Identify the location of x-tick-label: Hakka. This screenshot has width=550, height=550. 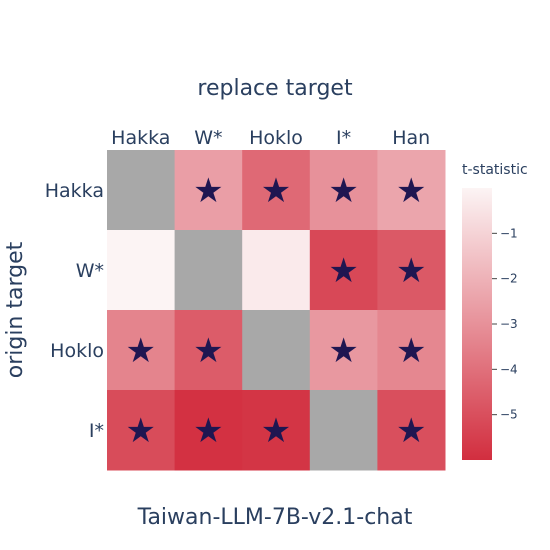
(140, 138).